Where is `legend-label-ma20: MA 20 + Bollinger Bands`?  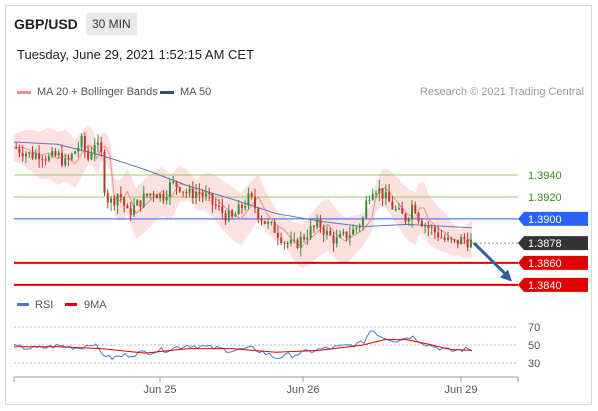 legend-label-ma20: MA 20 + Bollinger Bands is located at coordinates (97, 92).